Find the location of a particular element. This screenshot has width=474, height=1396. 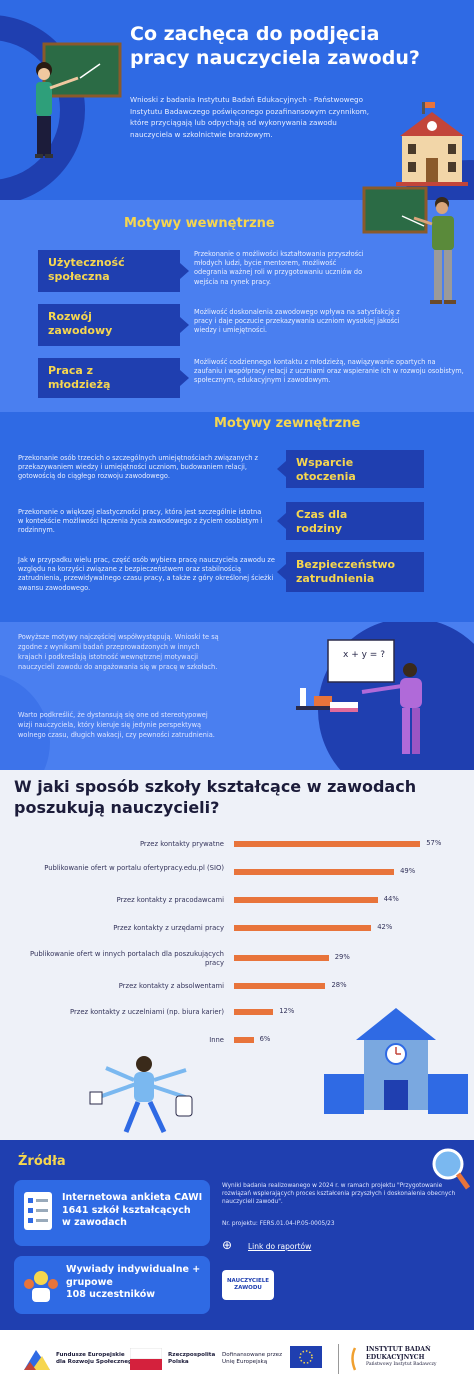

bar-label: Przez kontakty z absolwentami is located at coordinates (171, 986).